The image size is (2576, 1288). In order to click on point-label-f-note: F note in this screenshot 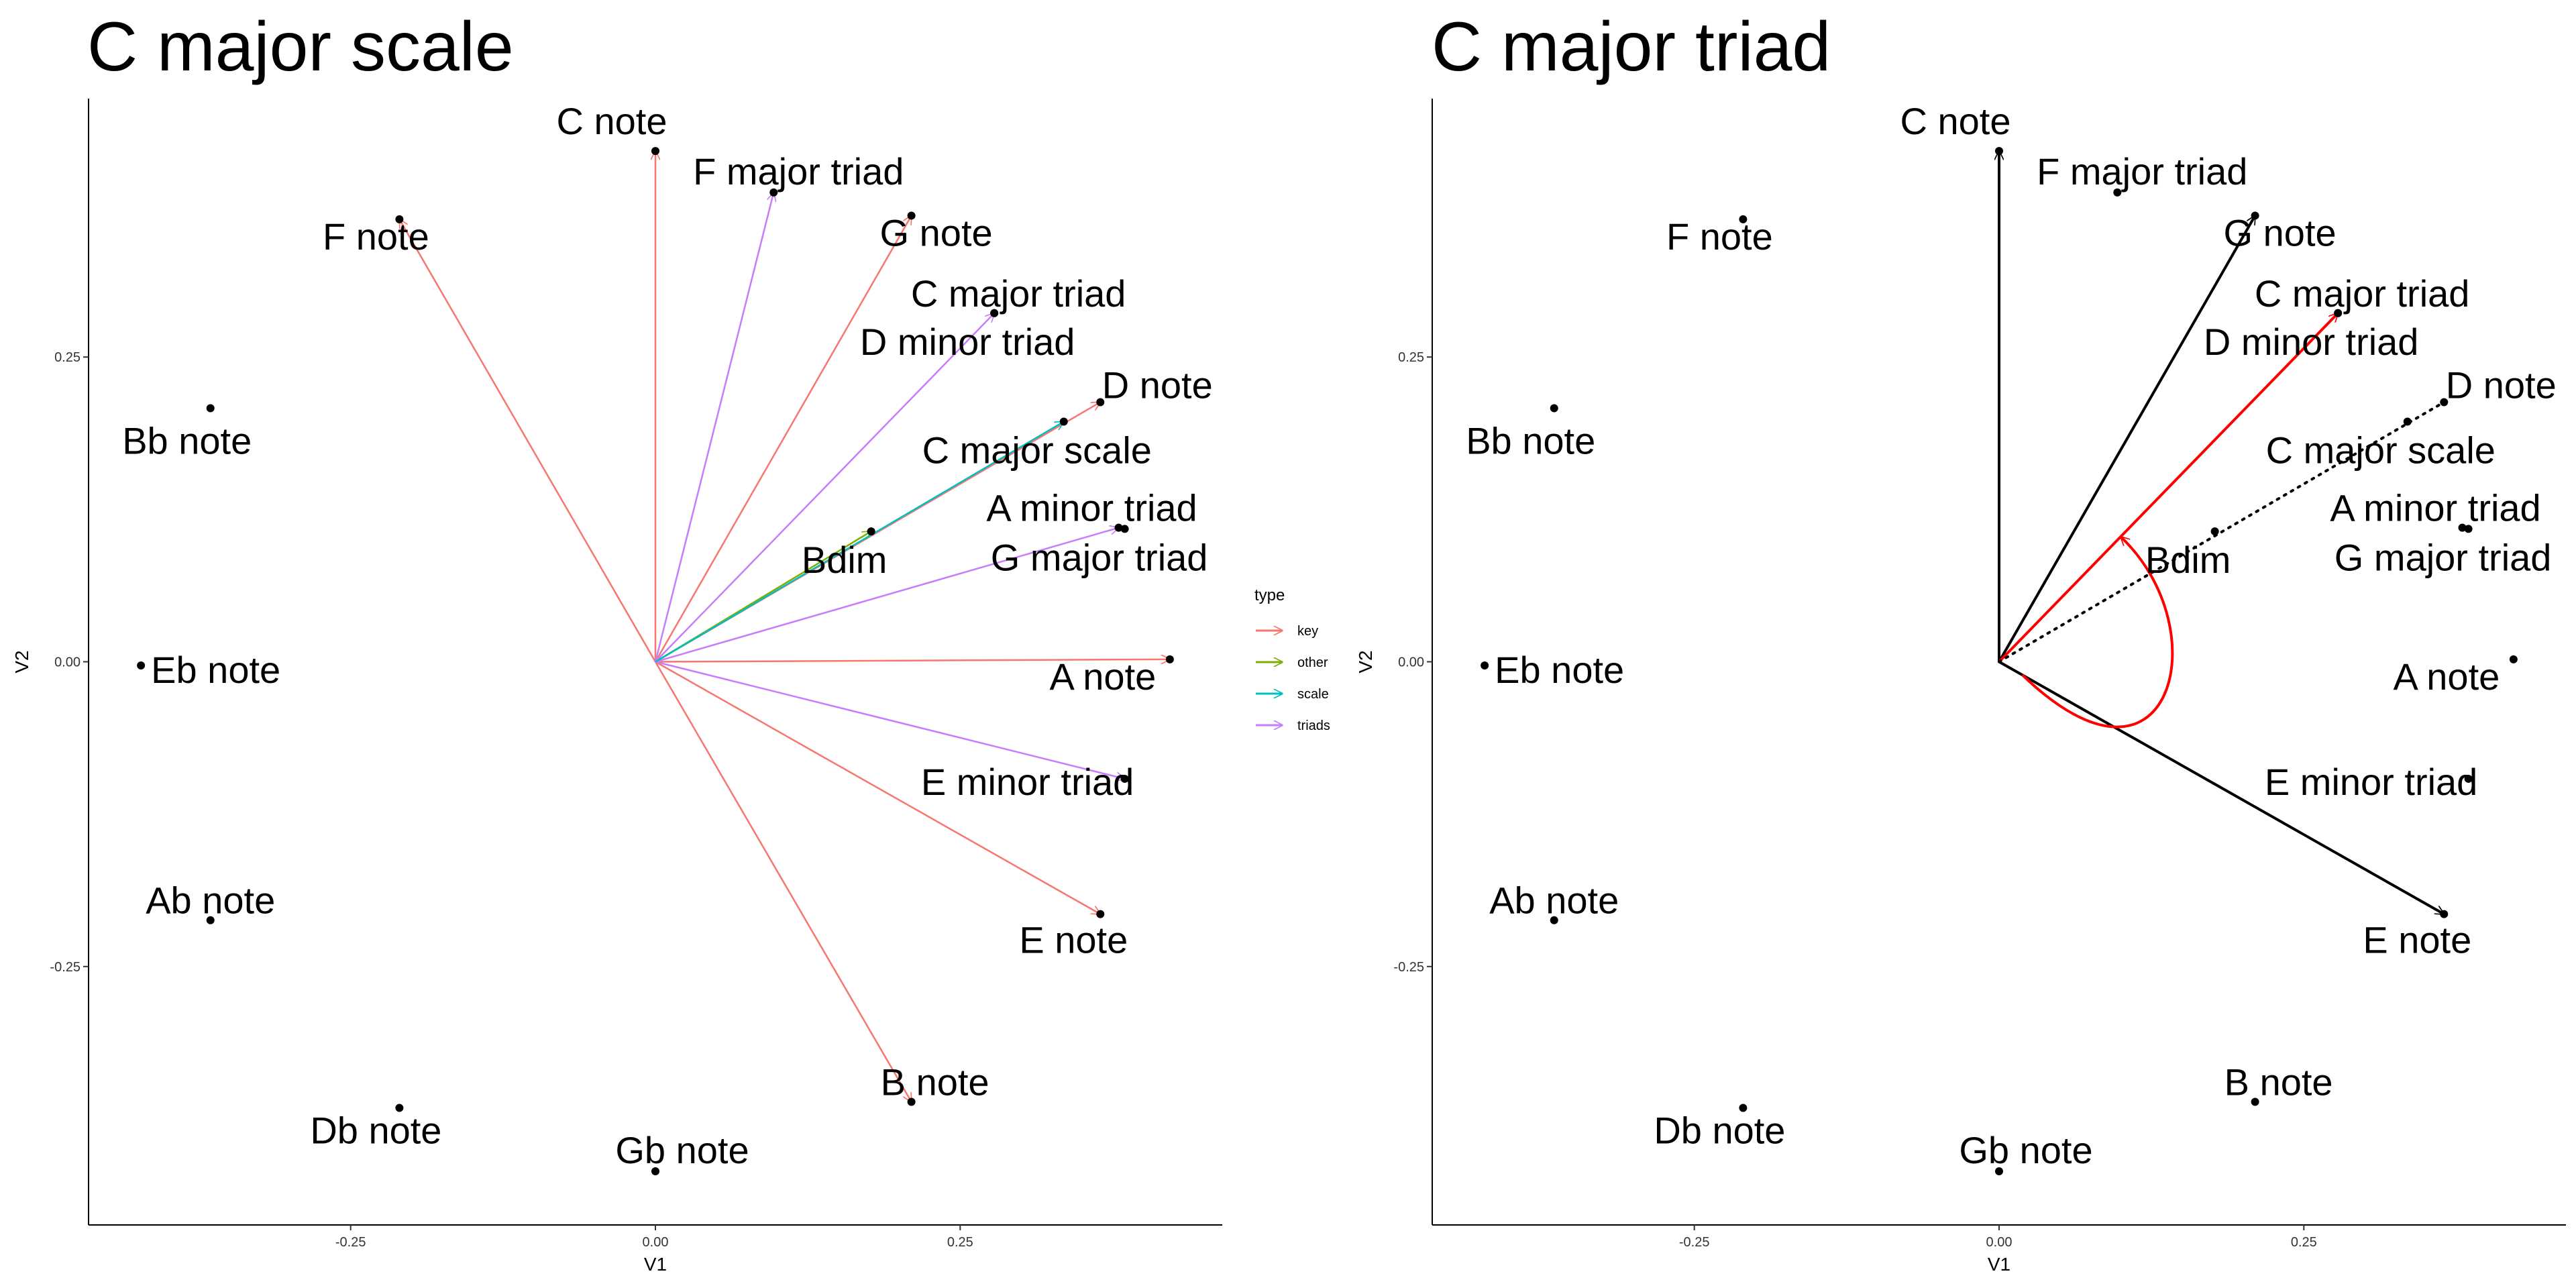, I will do `click(376, 236)`.